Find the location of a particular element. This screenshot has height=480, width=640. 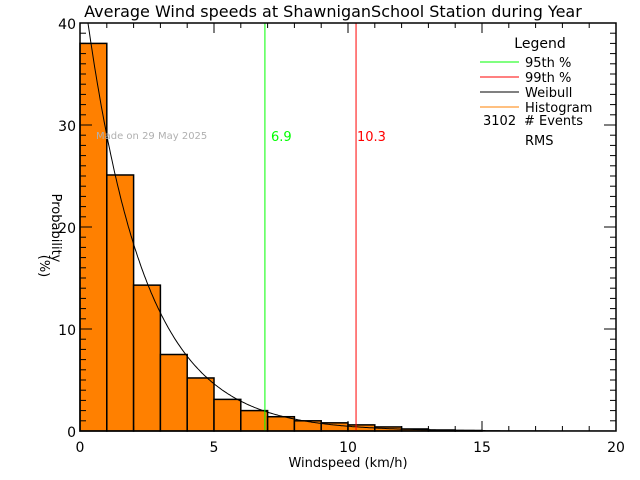

y-tick-label: 10 is located at coordinates (67, 331).